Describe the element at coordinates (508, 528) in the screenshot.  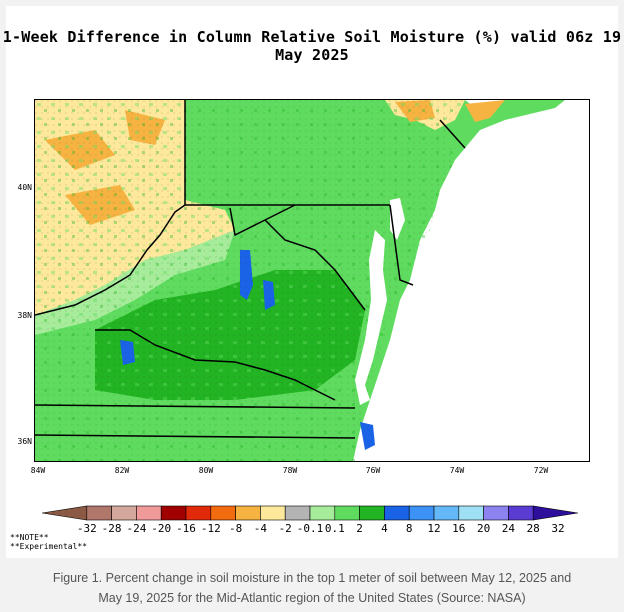
I see `color-scale-tick-label: 24` at that location.